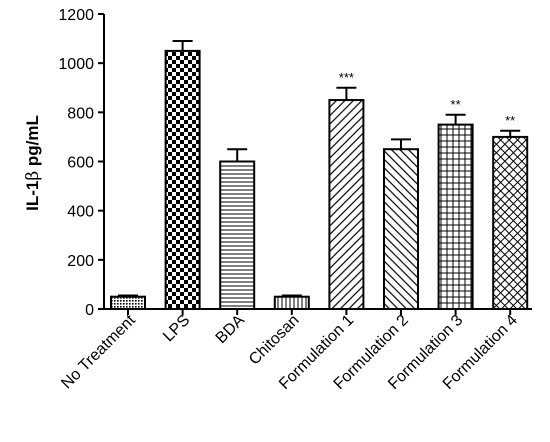 The width and height of the screenshot is (550, 442). Describe the element at coordinates (80, 113) in the screenshot. I see `y-tick-label: 800` at that location.